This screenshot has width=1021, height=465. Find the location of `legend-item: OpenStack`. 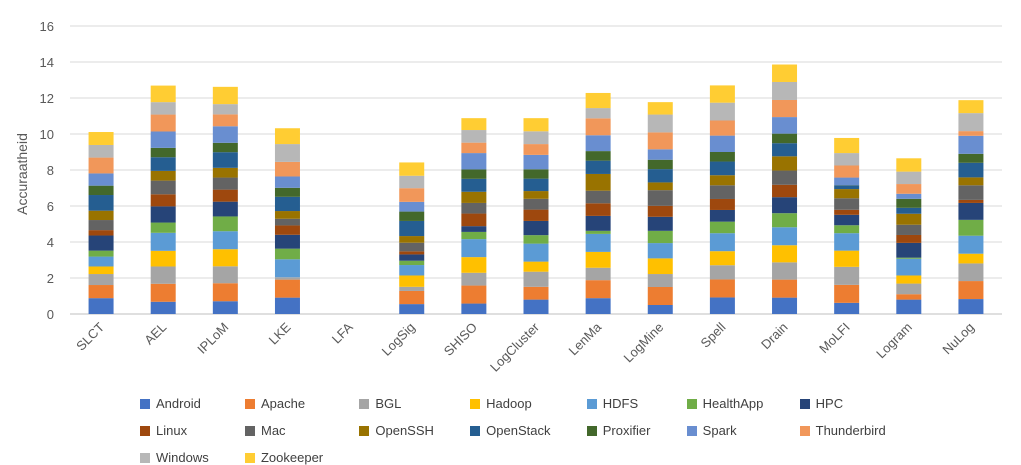

legend-item: OpenStack is located at coordinates (517, 430).